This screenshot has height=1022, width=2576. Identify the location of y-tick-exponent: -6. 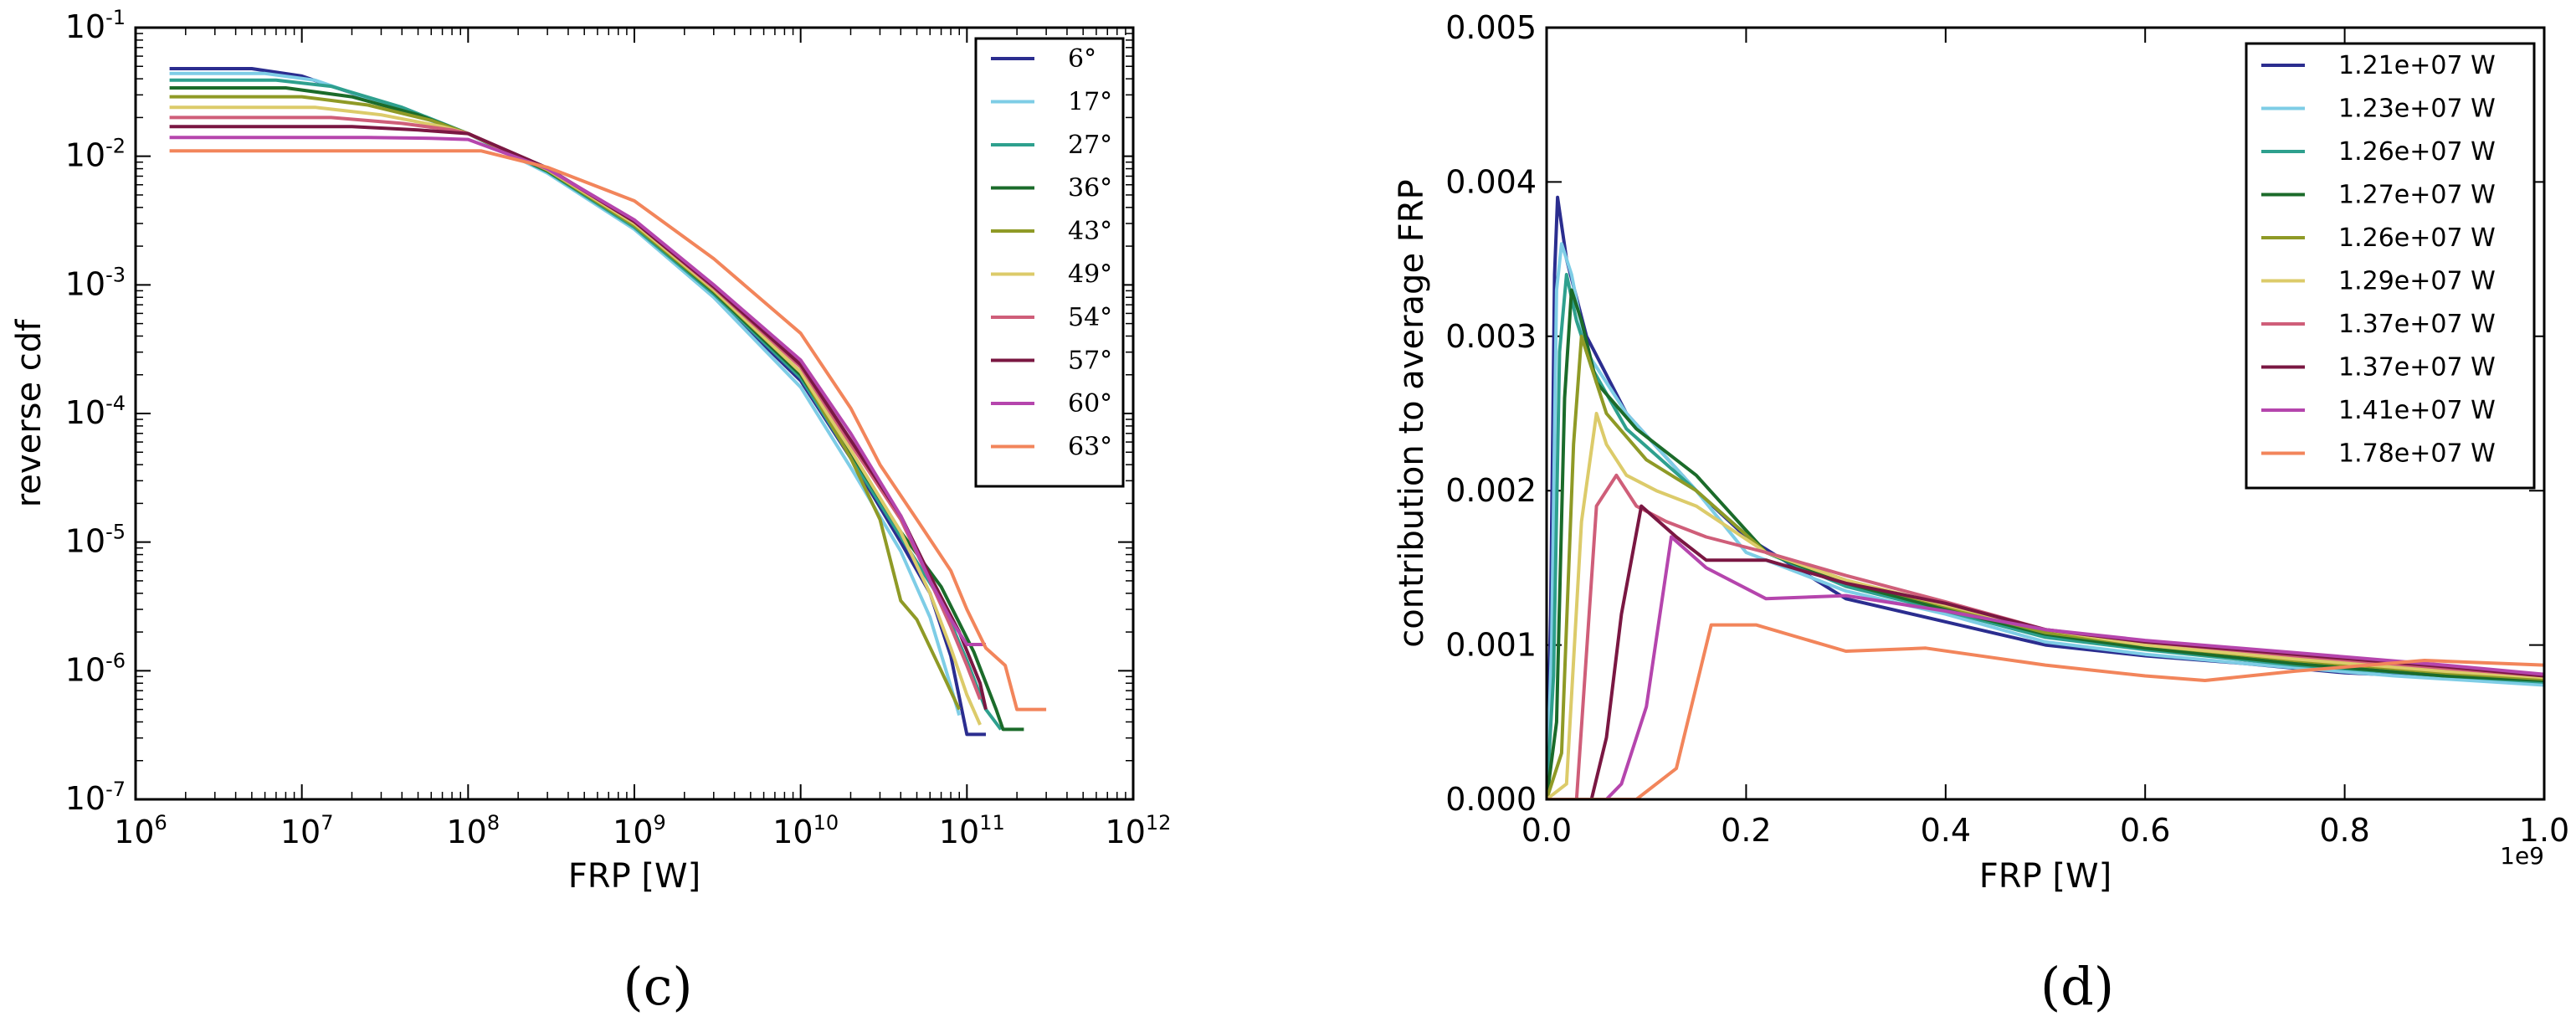
(115, 660).